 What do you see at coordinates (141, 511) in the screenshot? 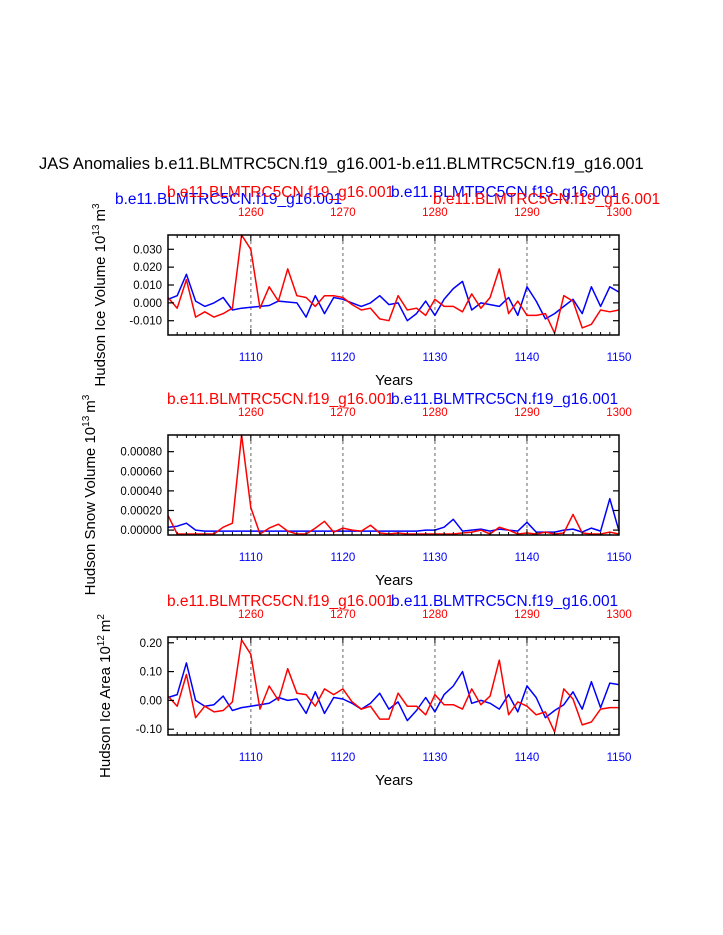
I see `y-tick-label: 0.00020` at bounding box center [141, 511].